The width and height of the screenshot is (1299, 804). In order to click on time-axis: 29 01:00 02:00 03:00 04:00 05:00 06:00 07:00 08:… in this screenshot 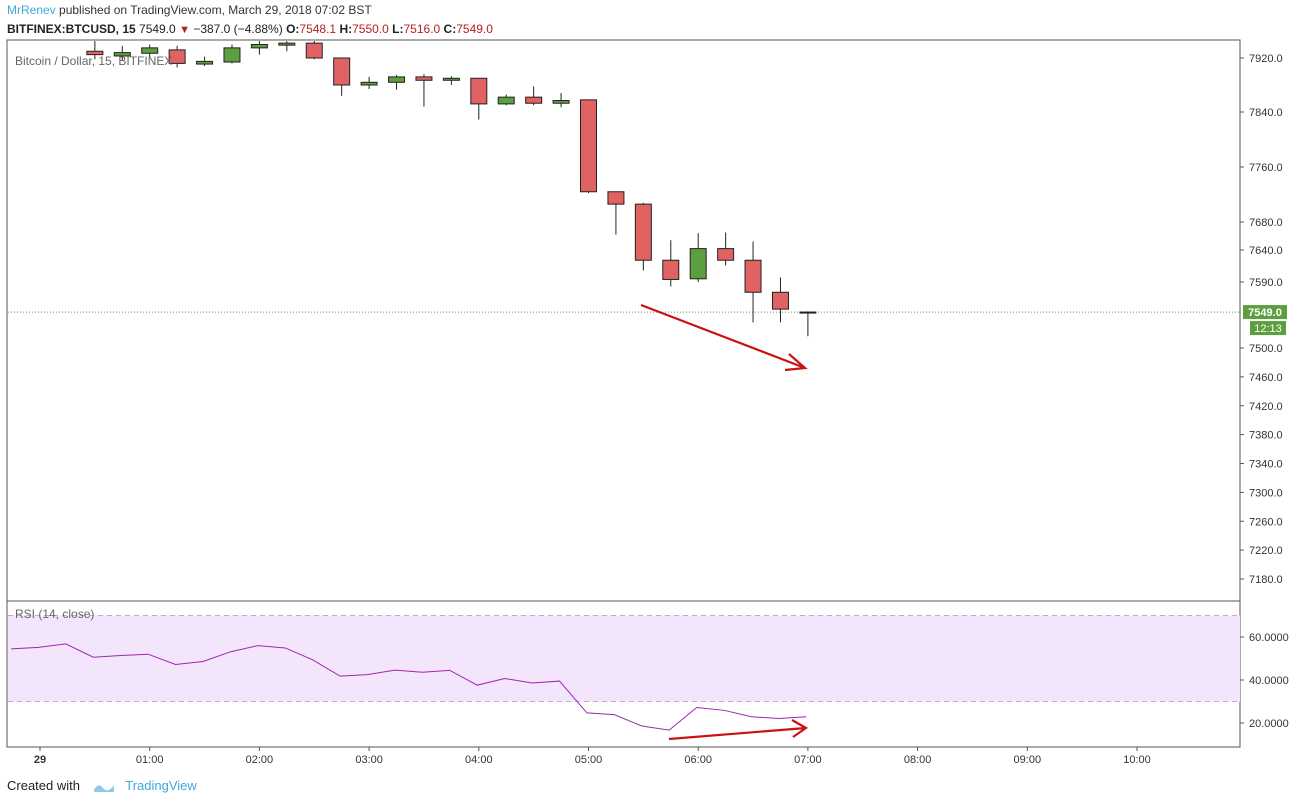, I will do `click(592, 756)`.